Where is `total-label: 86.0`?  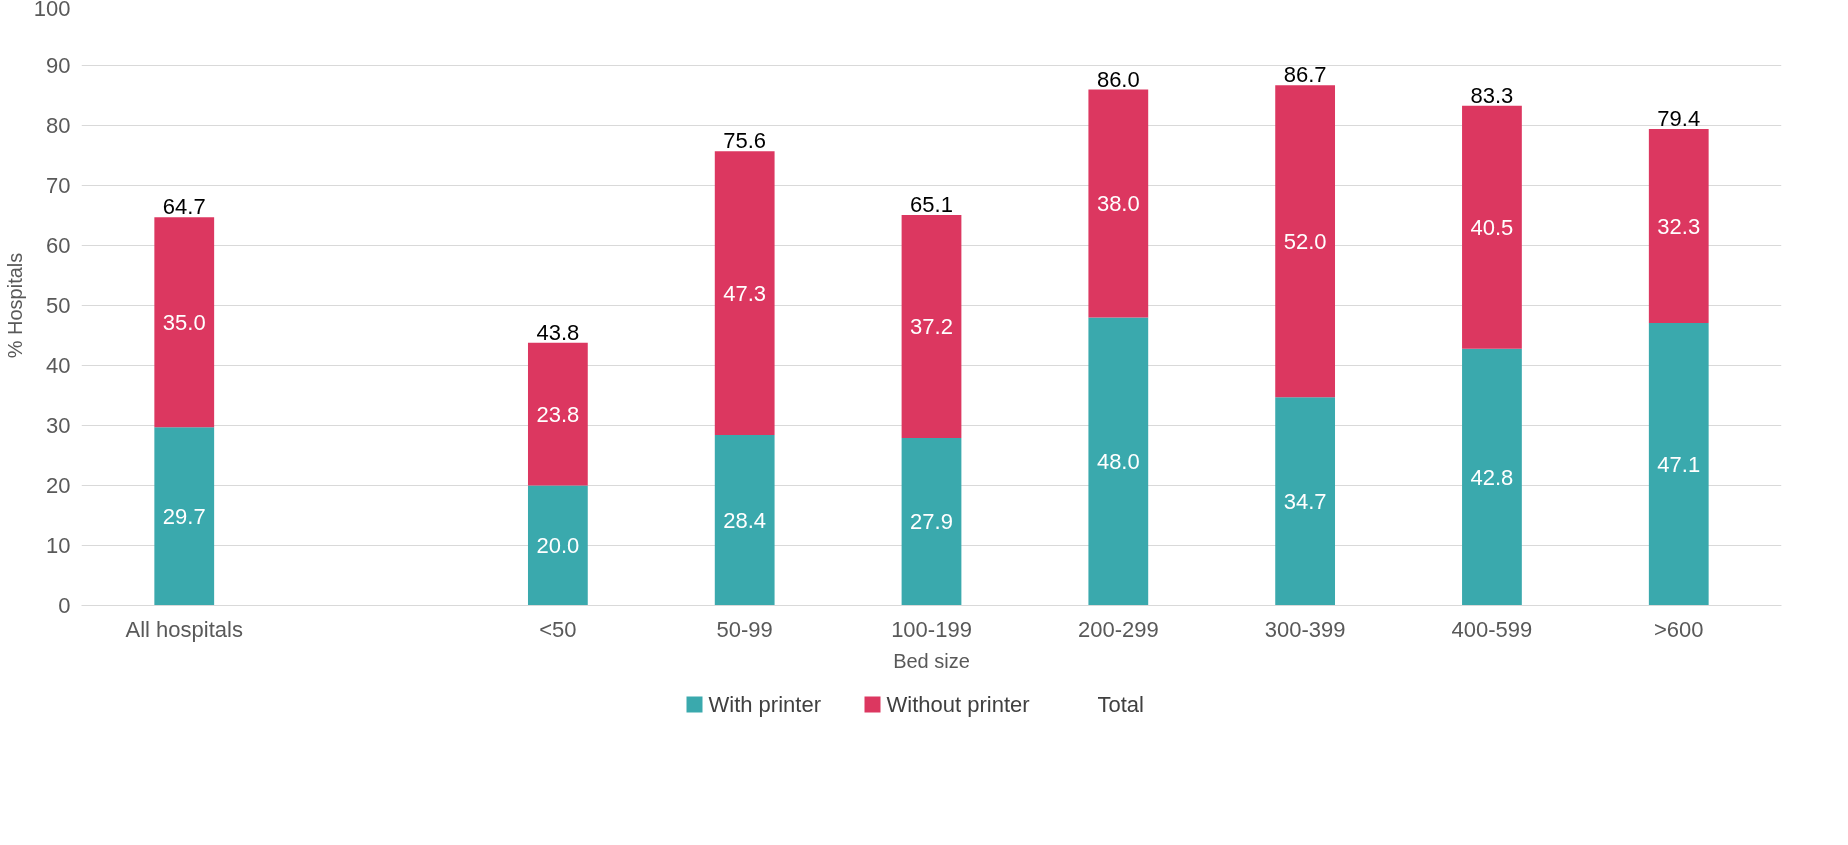 total-label: 86.0 is located at coordinates (1118, 79).